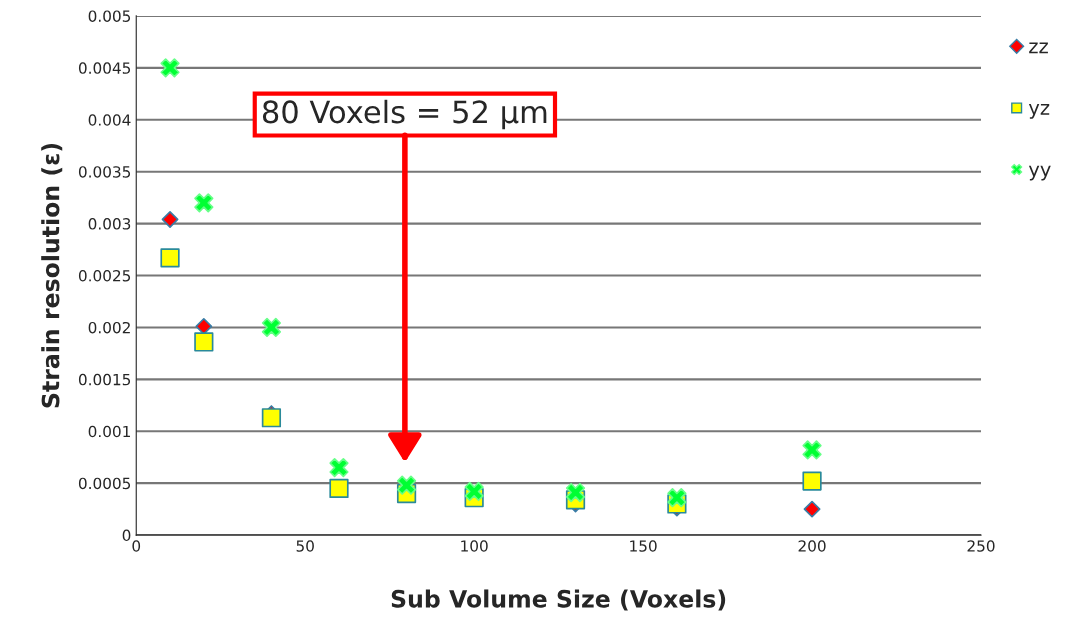 The image size is (1090, 637). Describe the element at coordinates (109, 327) in the screenshot. I see `y-tick-label: 0.002` at that location.